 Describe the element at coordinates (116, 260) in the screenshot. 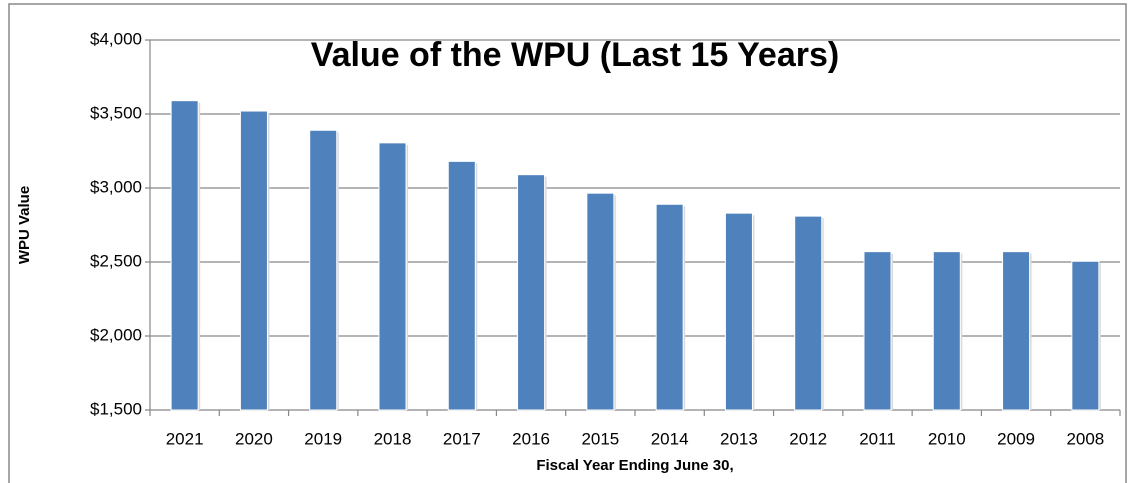

I see `y-tick-label: $2,500` at that location.